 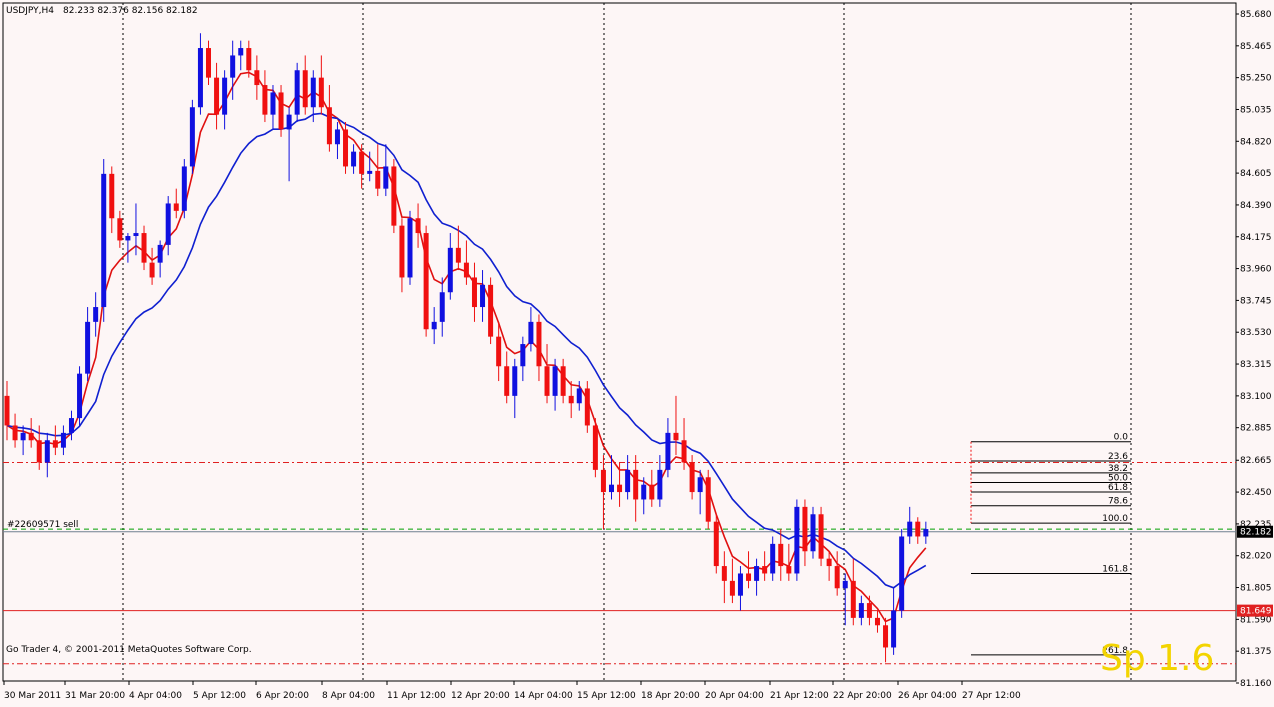 I want to click on y-tick-label: 83.960, so click(x=1256, y=270).